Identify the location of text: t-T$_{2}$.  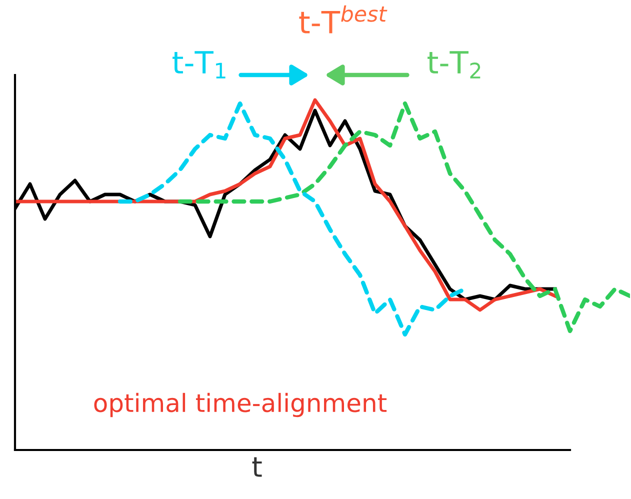
(454, 64).